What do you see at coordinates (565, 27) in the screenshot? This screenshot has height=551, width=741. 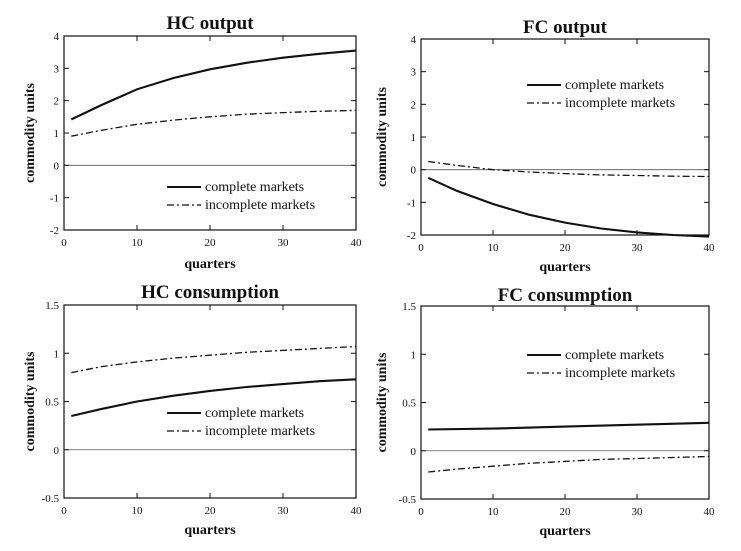 I see `chart-title: FC output` at bounding box center [565, 27].